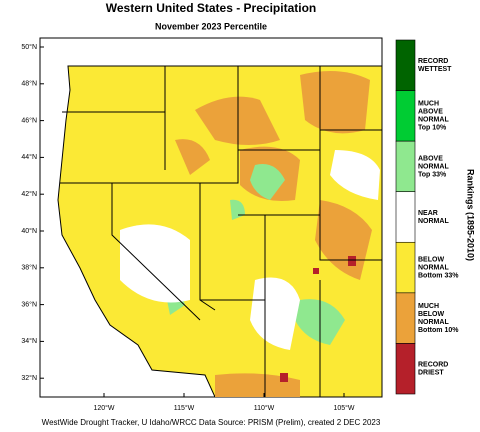 This screenshot has height=432, width=480. I want to click on lat-label: 38°N, so click(29, 268).